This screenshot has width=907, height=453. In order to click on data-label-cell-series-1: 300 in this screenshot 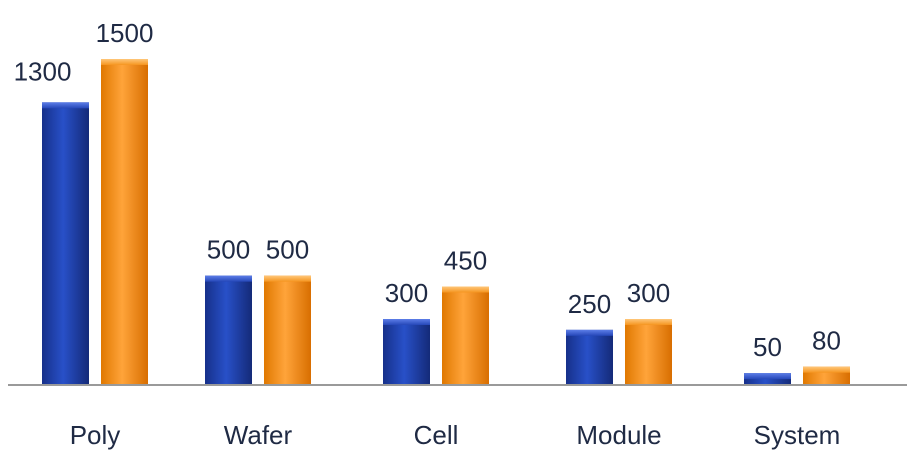, I will do `click(406, 293)`.